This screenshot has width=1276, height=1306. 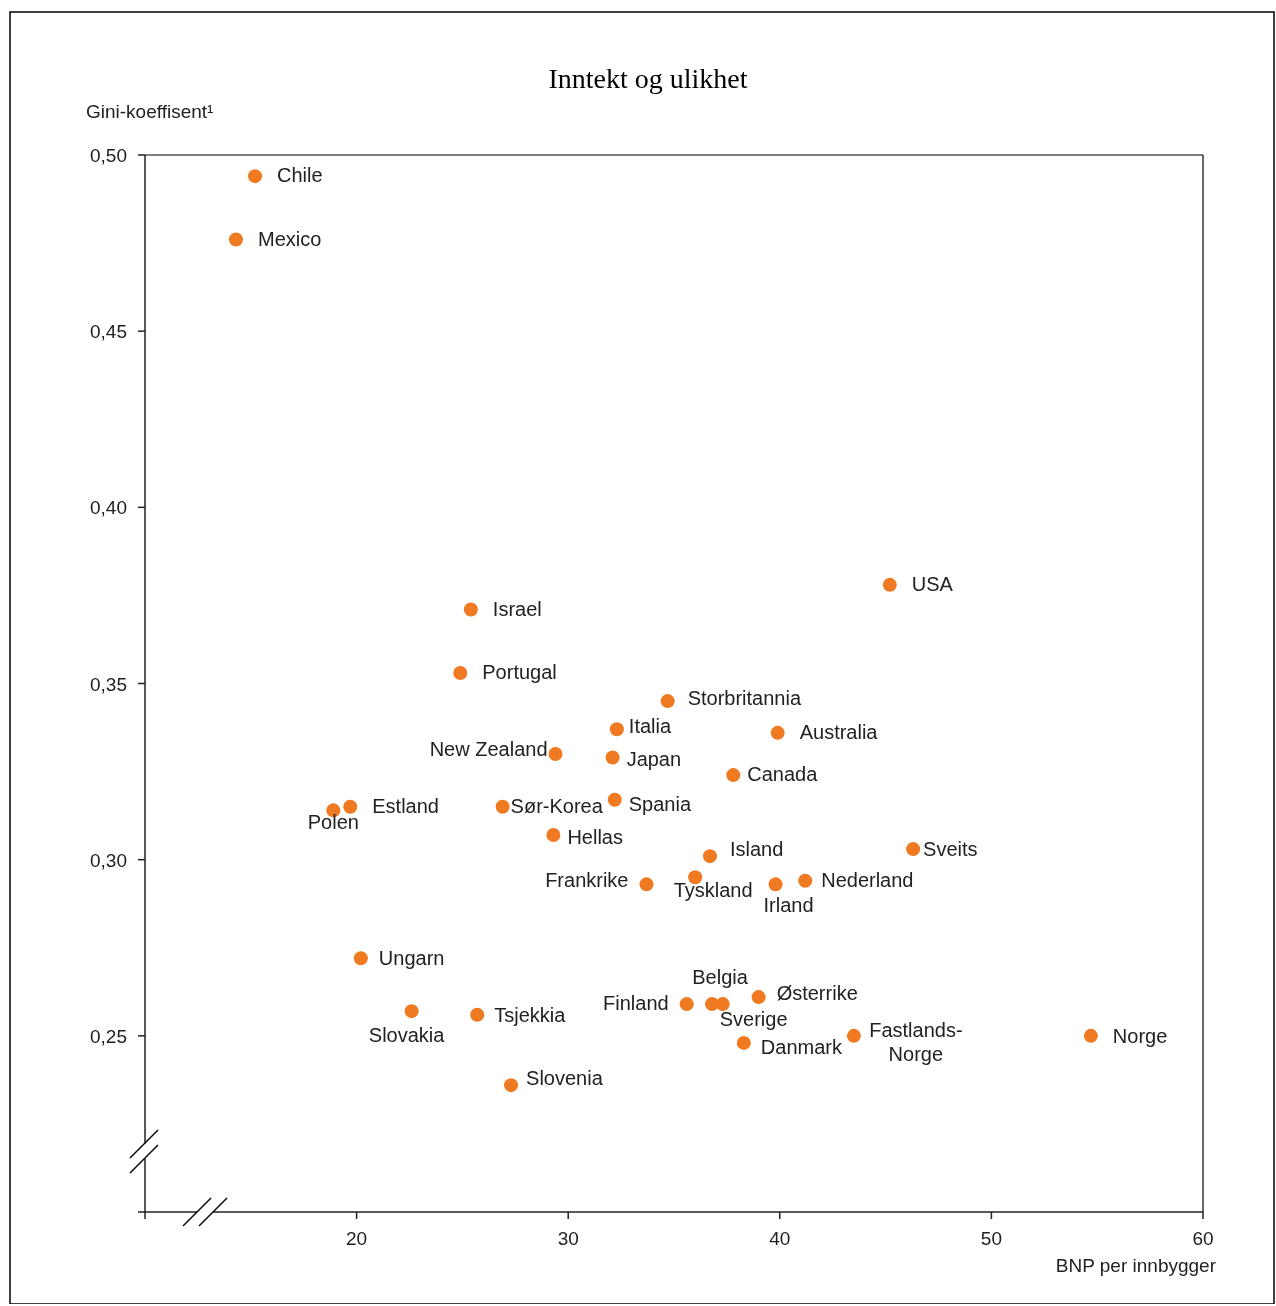 What do you see at coordinates (780, 1238) in the screenshot?
I see `x-tick-label: 40` at bounding box center [780, 1238].